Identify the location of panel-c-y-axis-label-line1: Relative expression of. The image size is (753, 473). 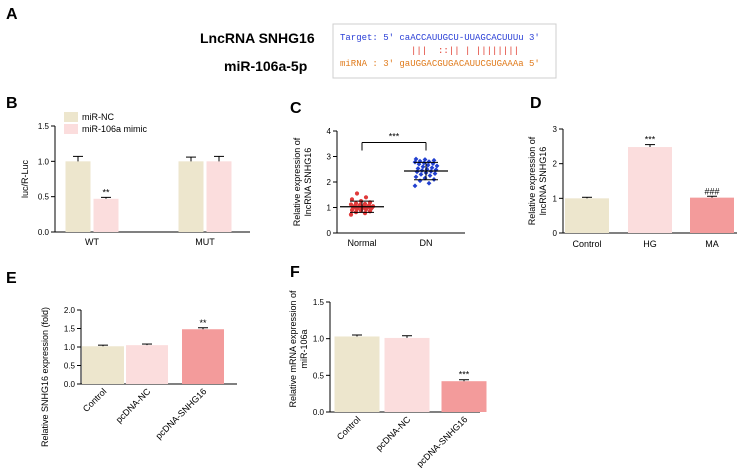
(297, 181).